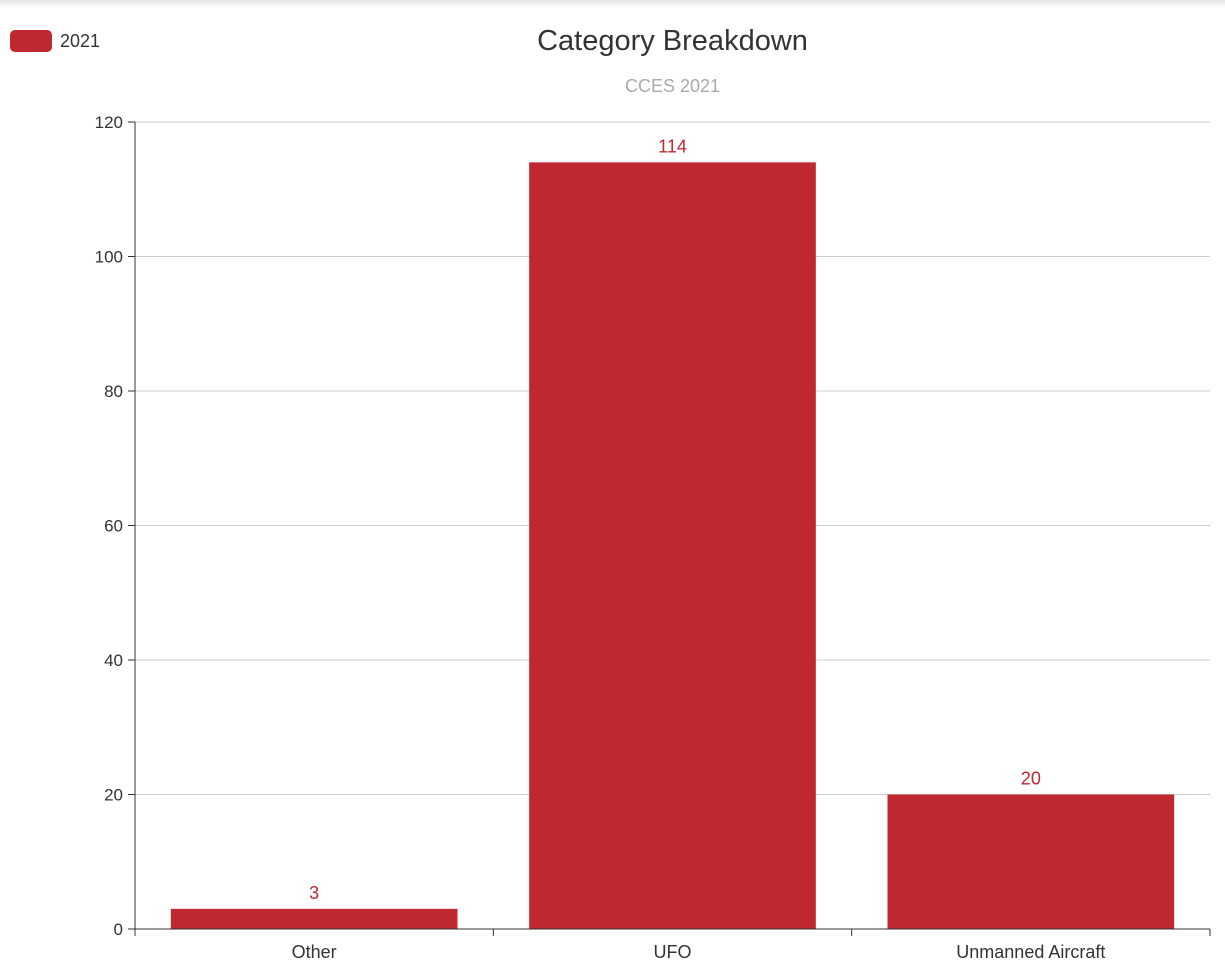 The height and width of the screenshot is (966, 1225). Describe the element at coordinates (314, 952) in the screenshot. I see `x-tick-label: Other` at that location.